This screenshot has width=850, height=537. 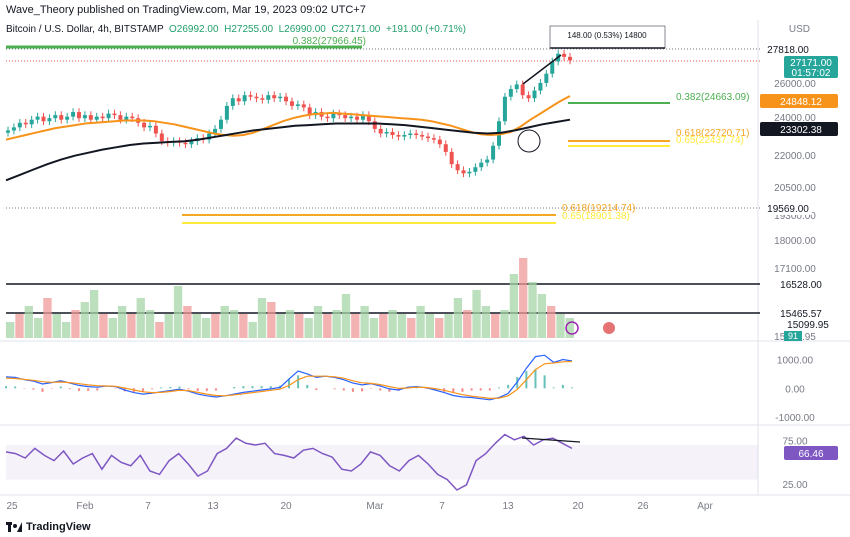 I want to click on ohlc-change: +191.00 (+0.71%), so click(x=425, y=29).